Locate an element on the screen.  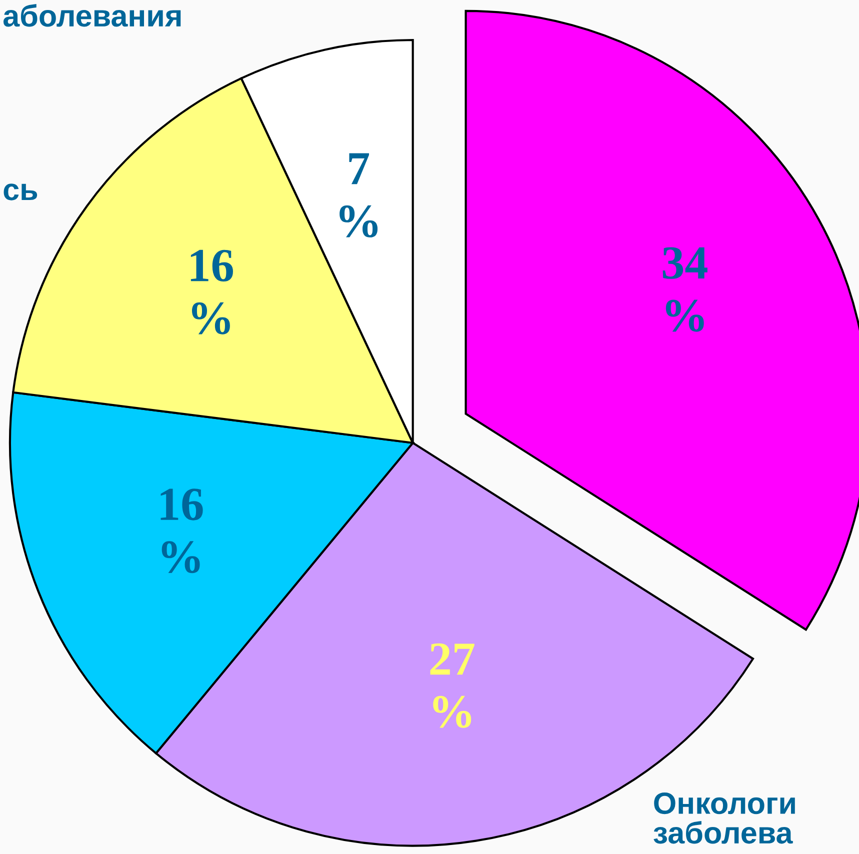
data-label: 34 % is located at coordinates (685, 289).